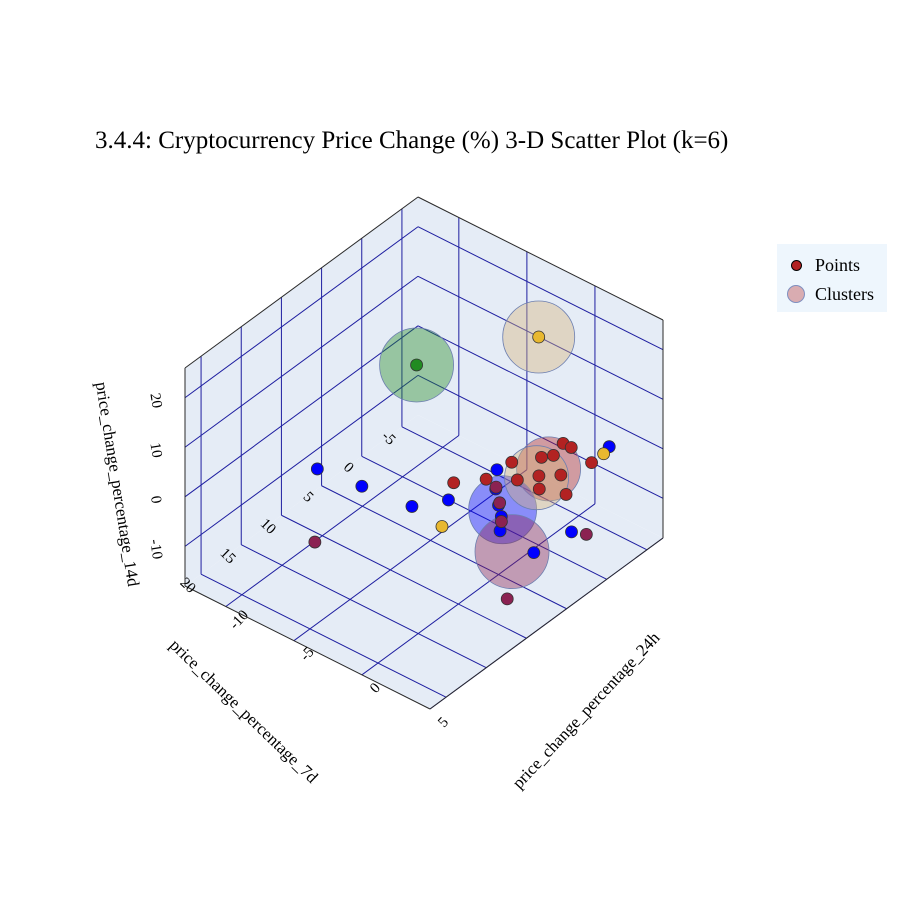  What do you see at coordinates (155, 400) in the screenshot?
I see `z-tick-label: 20` at bounding box center [155, 400].